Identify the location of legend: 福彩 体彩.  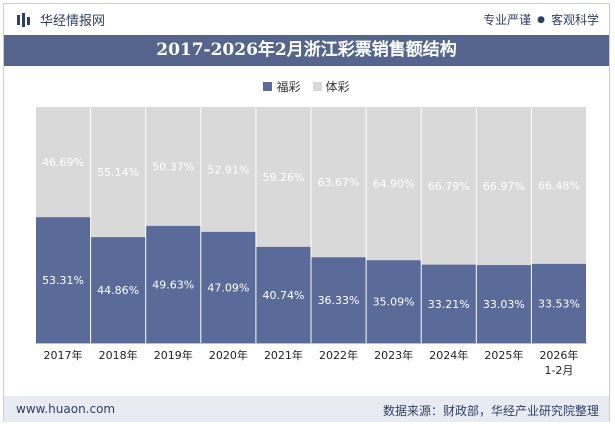
(306, 86).